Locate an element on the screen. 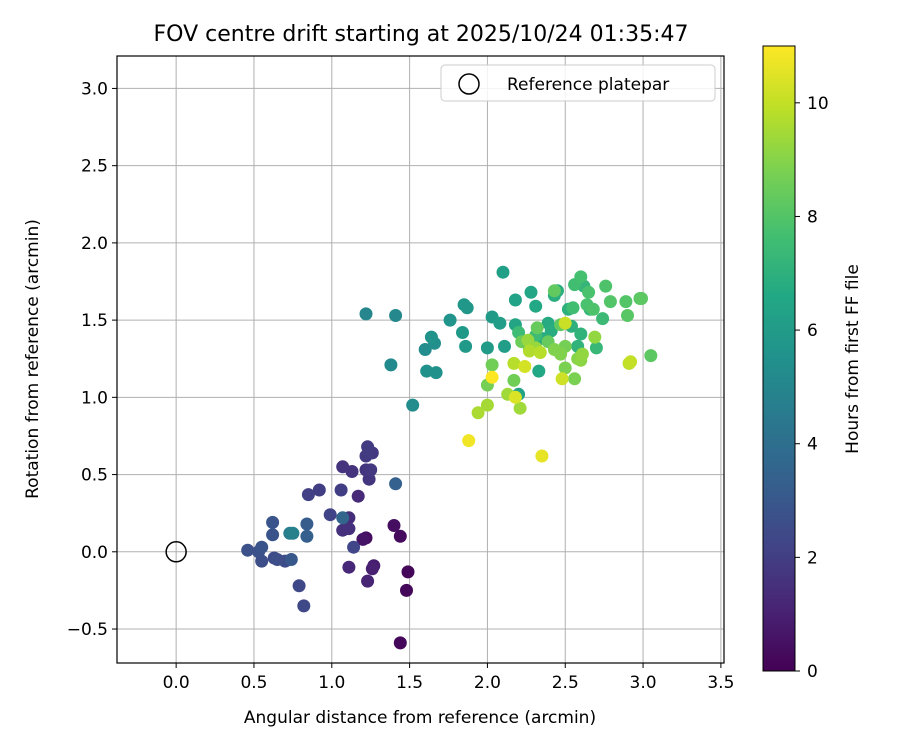 Image resolution: width=900 pixels, height=750 pixels. x-axis-ticks: 0.0 0.5 1.0 1.5 2.0 2.5 3.0 3.5 is located at coordinates (448, 678).